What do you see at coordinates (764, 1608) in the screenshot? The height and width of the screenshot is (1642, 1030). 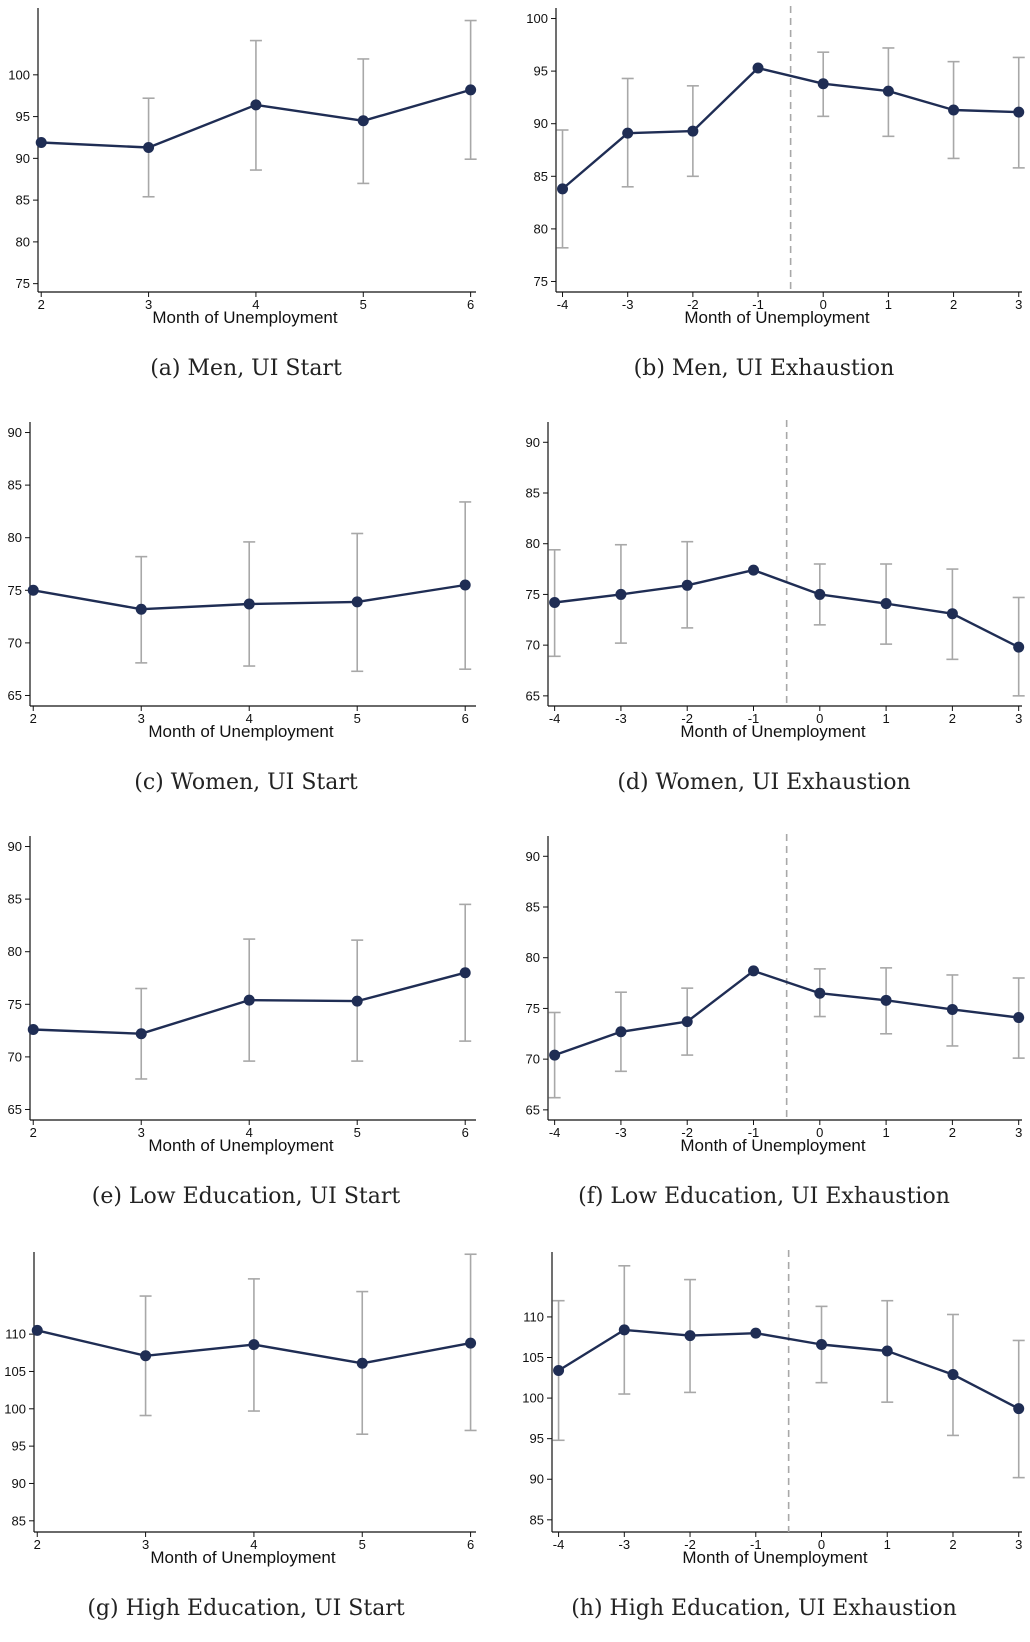 I see `caption-h: (h) High Education, UI Exhaustion` at bounding box center [764, 1608].